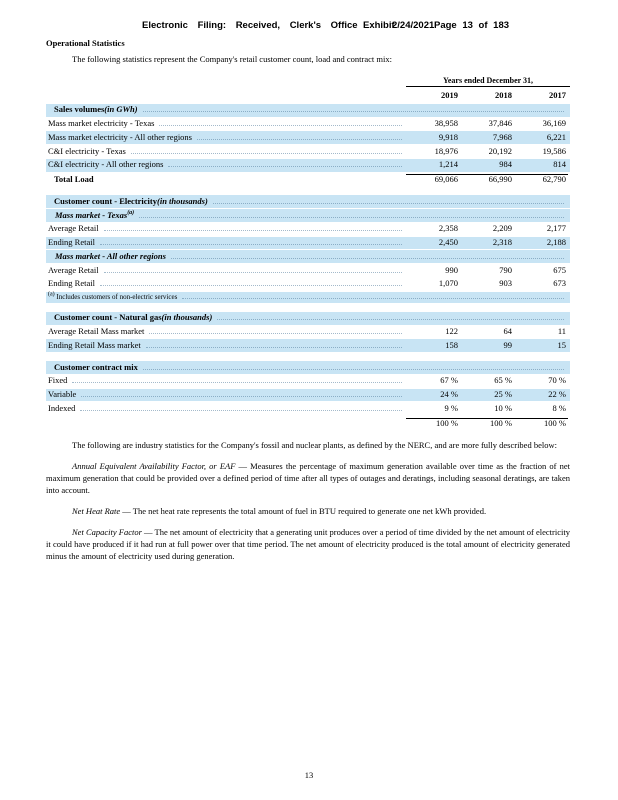 The image size is (618, 800). I want to click on value-2017: 11, so click(561, 331).